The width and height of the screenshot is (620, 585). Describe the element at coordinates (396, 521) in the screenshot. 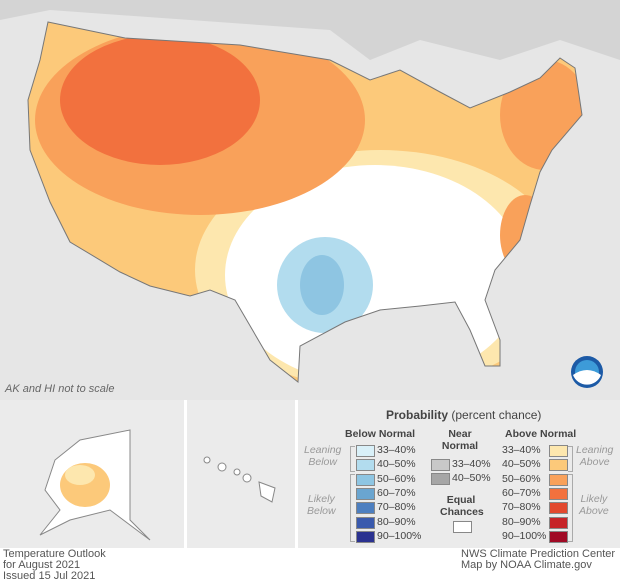

I see `below-normal-label: 80–90%` at that location.